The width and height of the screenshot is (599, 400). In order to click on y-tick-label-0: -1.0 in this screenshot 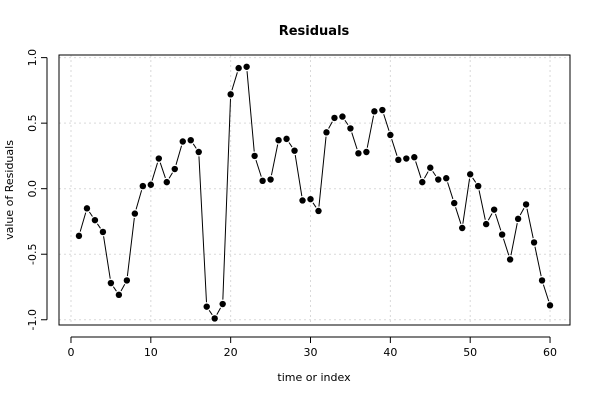, I will do `click(32, 319)`.